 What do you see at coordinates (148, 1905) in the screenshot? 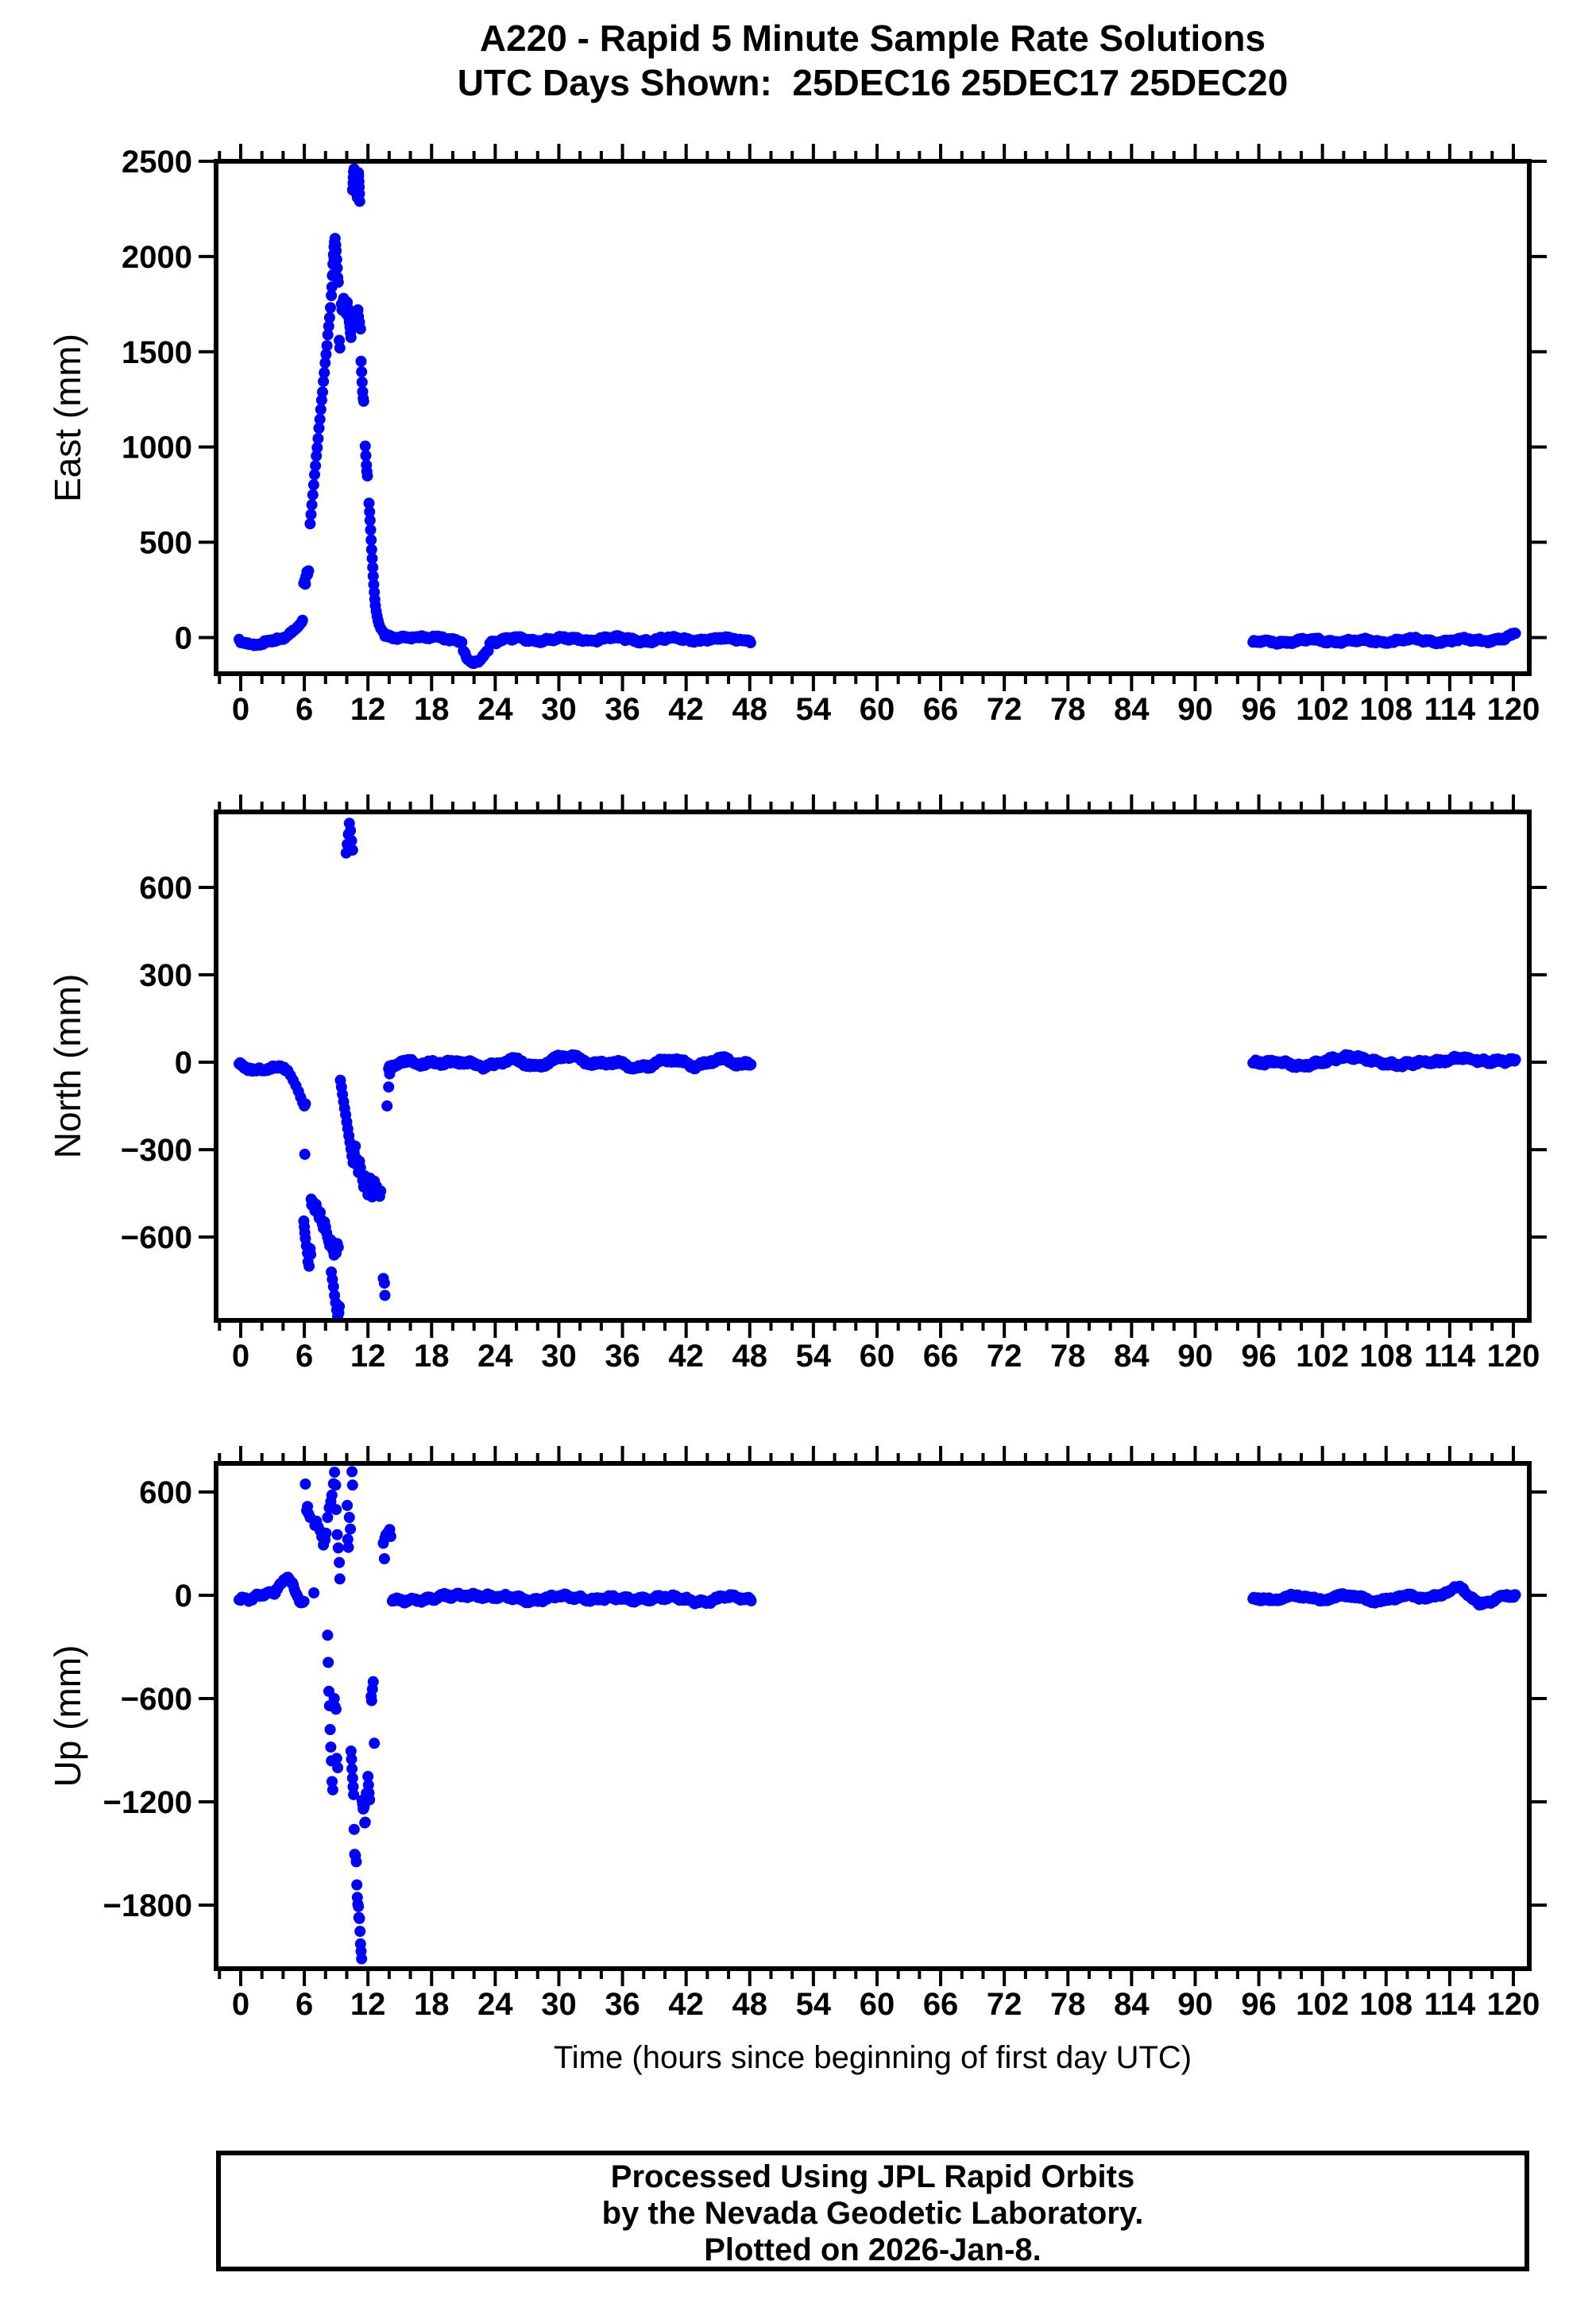
I see `y-tick-label: −1800` at bounding box center [148, 1905].